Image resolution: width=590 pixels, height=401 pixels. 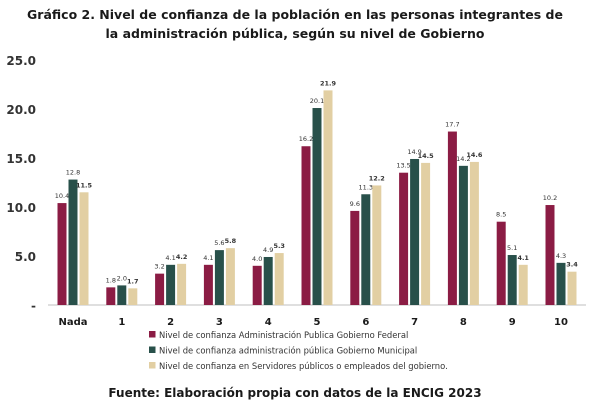 What do you see at coordinates (21, 61) in the screenshot?
I see `y-tick-label: 25.0` at bounding box center [21, 61].